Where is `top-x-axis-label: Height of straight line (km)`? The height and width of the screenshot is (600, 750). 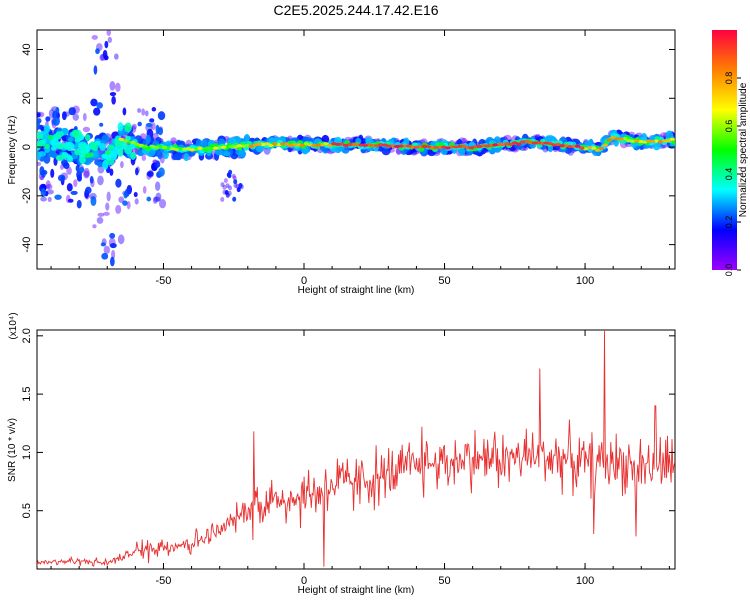
top-x-axis-label: Height of straight line (km) is located at coordinates (356, 290).